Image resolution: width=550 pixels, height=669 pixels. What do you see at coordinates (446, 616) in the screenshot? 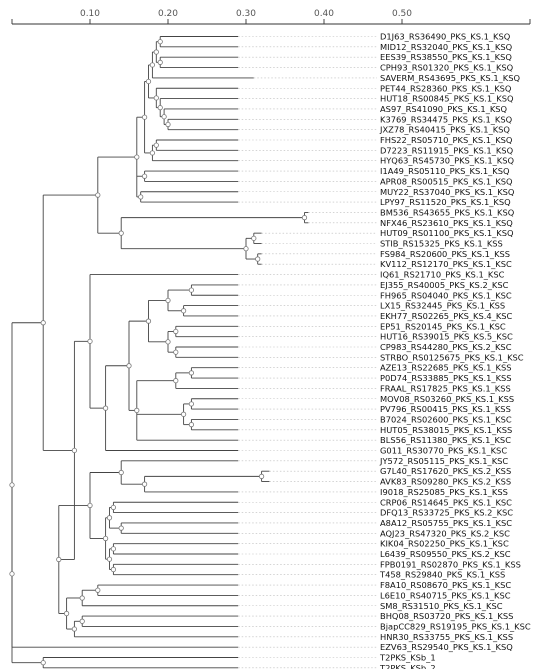
I see `leaf-label: BHQ08_RS03720_PKS_KS.1_KSS` at bounding box center [446, 616].